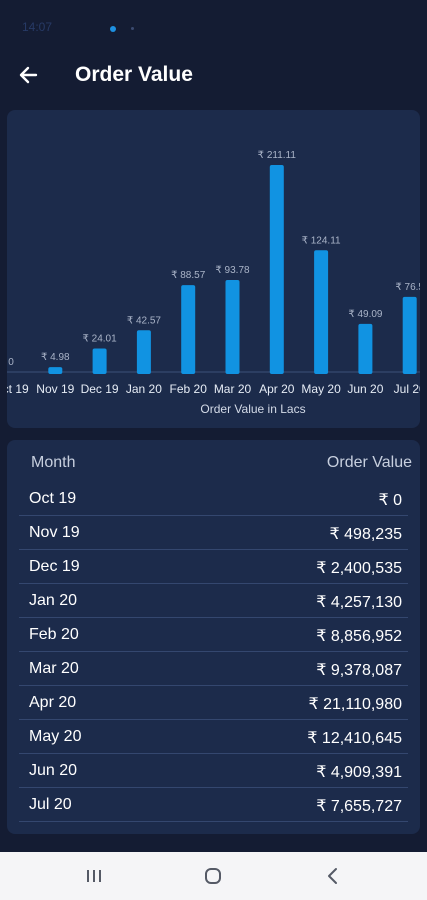 Image resolution: width=427 pixels, height=900 pixels. Describe the element at coordinates (113, 29) in the screenshot. I see `notification-dot-icon` at that location.